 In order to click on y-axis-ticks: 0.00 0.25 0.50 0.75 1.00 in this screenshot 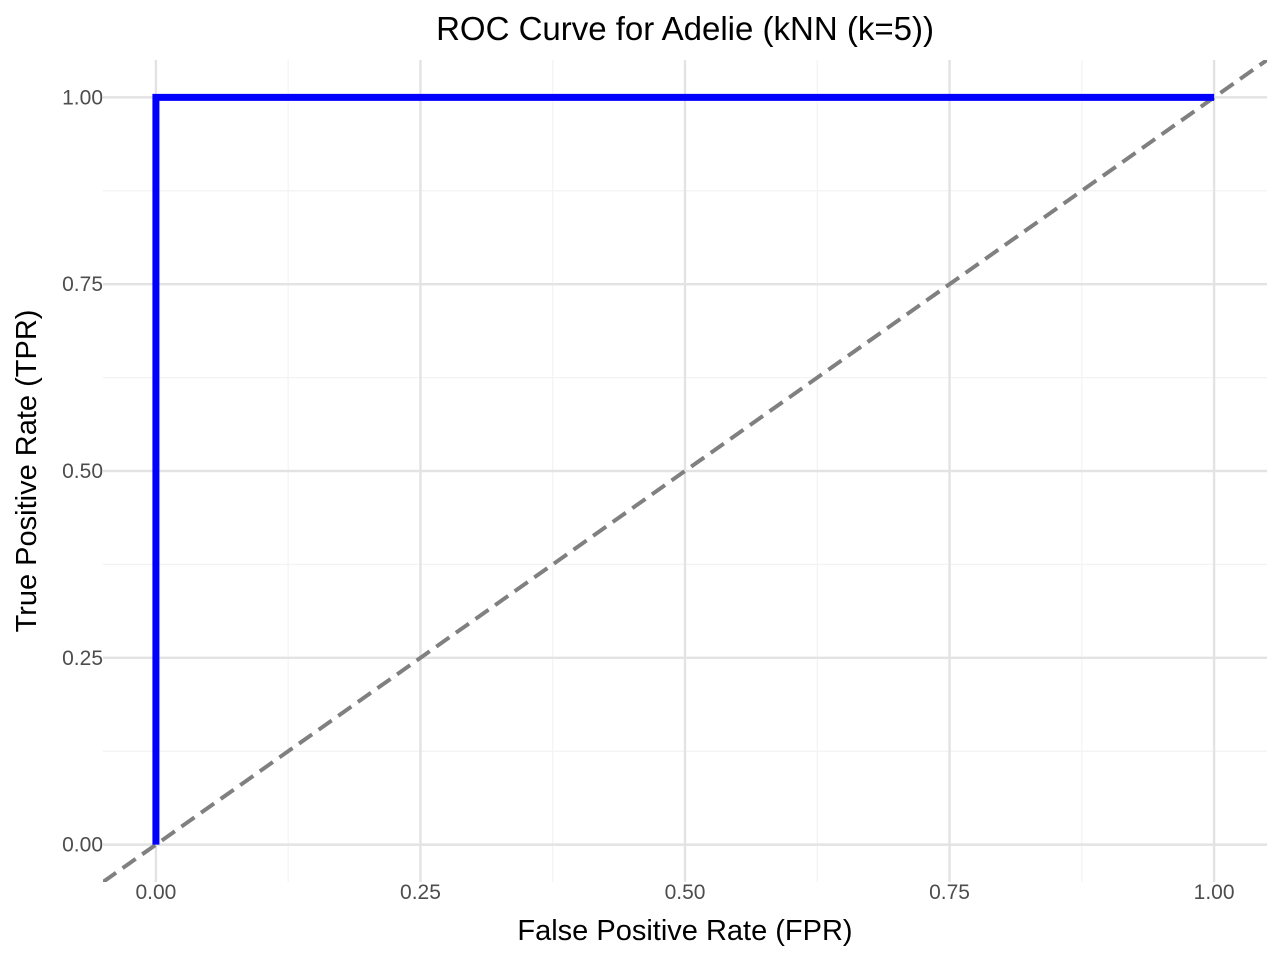, I will do `click(82, 471)`.